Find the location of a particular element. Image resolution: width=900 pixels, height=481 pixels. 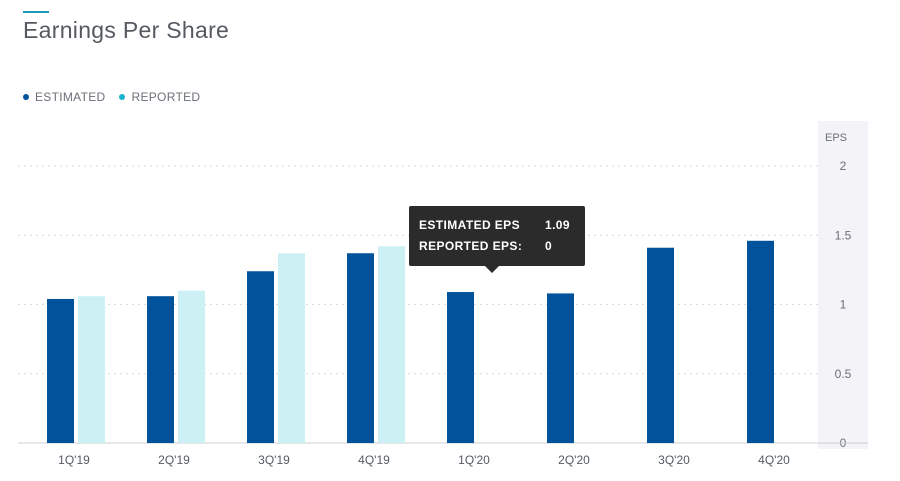

y-tick-label: 1.5 is located at coordinates (843, 235).